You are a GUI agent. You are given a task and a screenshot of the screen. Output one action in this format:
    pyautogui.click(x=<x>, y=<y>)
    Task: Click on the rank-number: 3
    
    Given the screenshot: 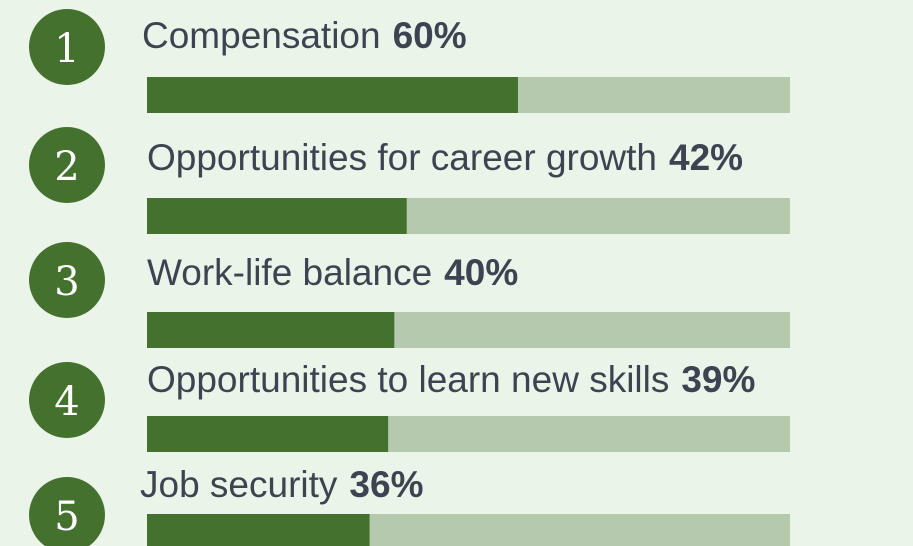 What is the action you would take?
    pyautogui.click(x=66, y=282)
    